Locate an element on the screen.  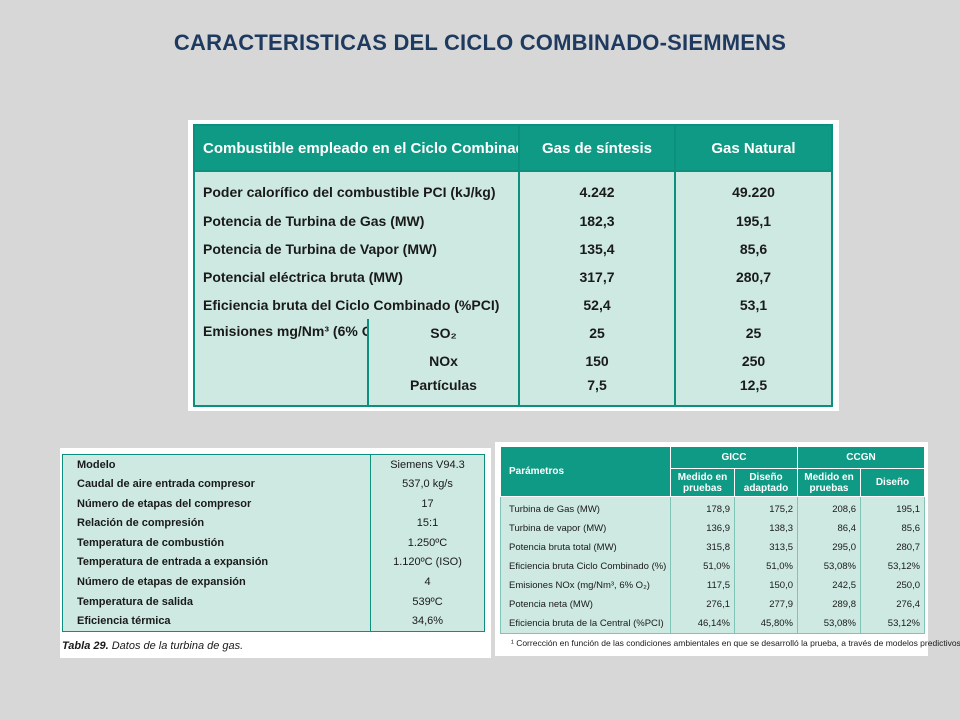
caption-text: Datos de la turbina de gas. is located at coordinates (176, 646).